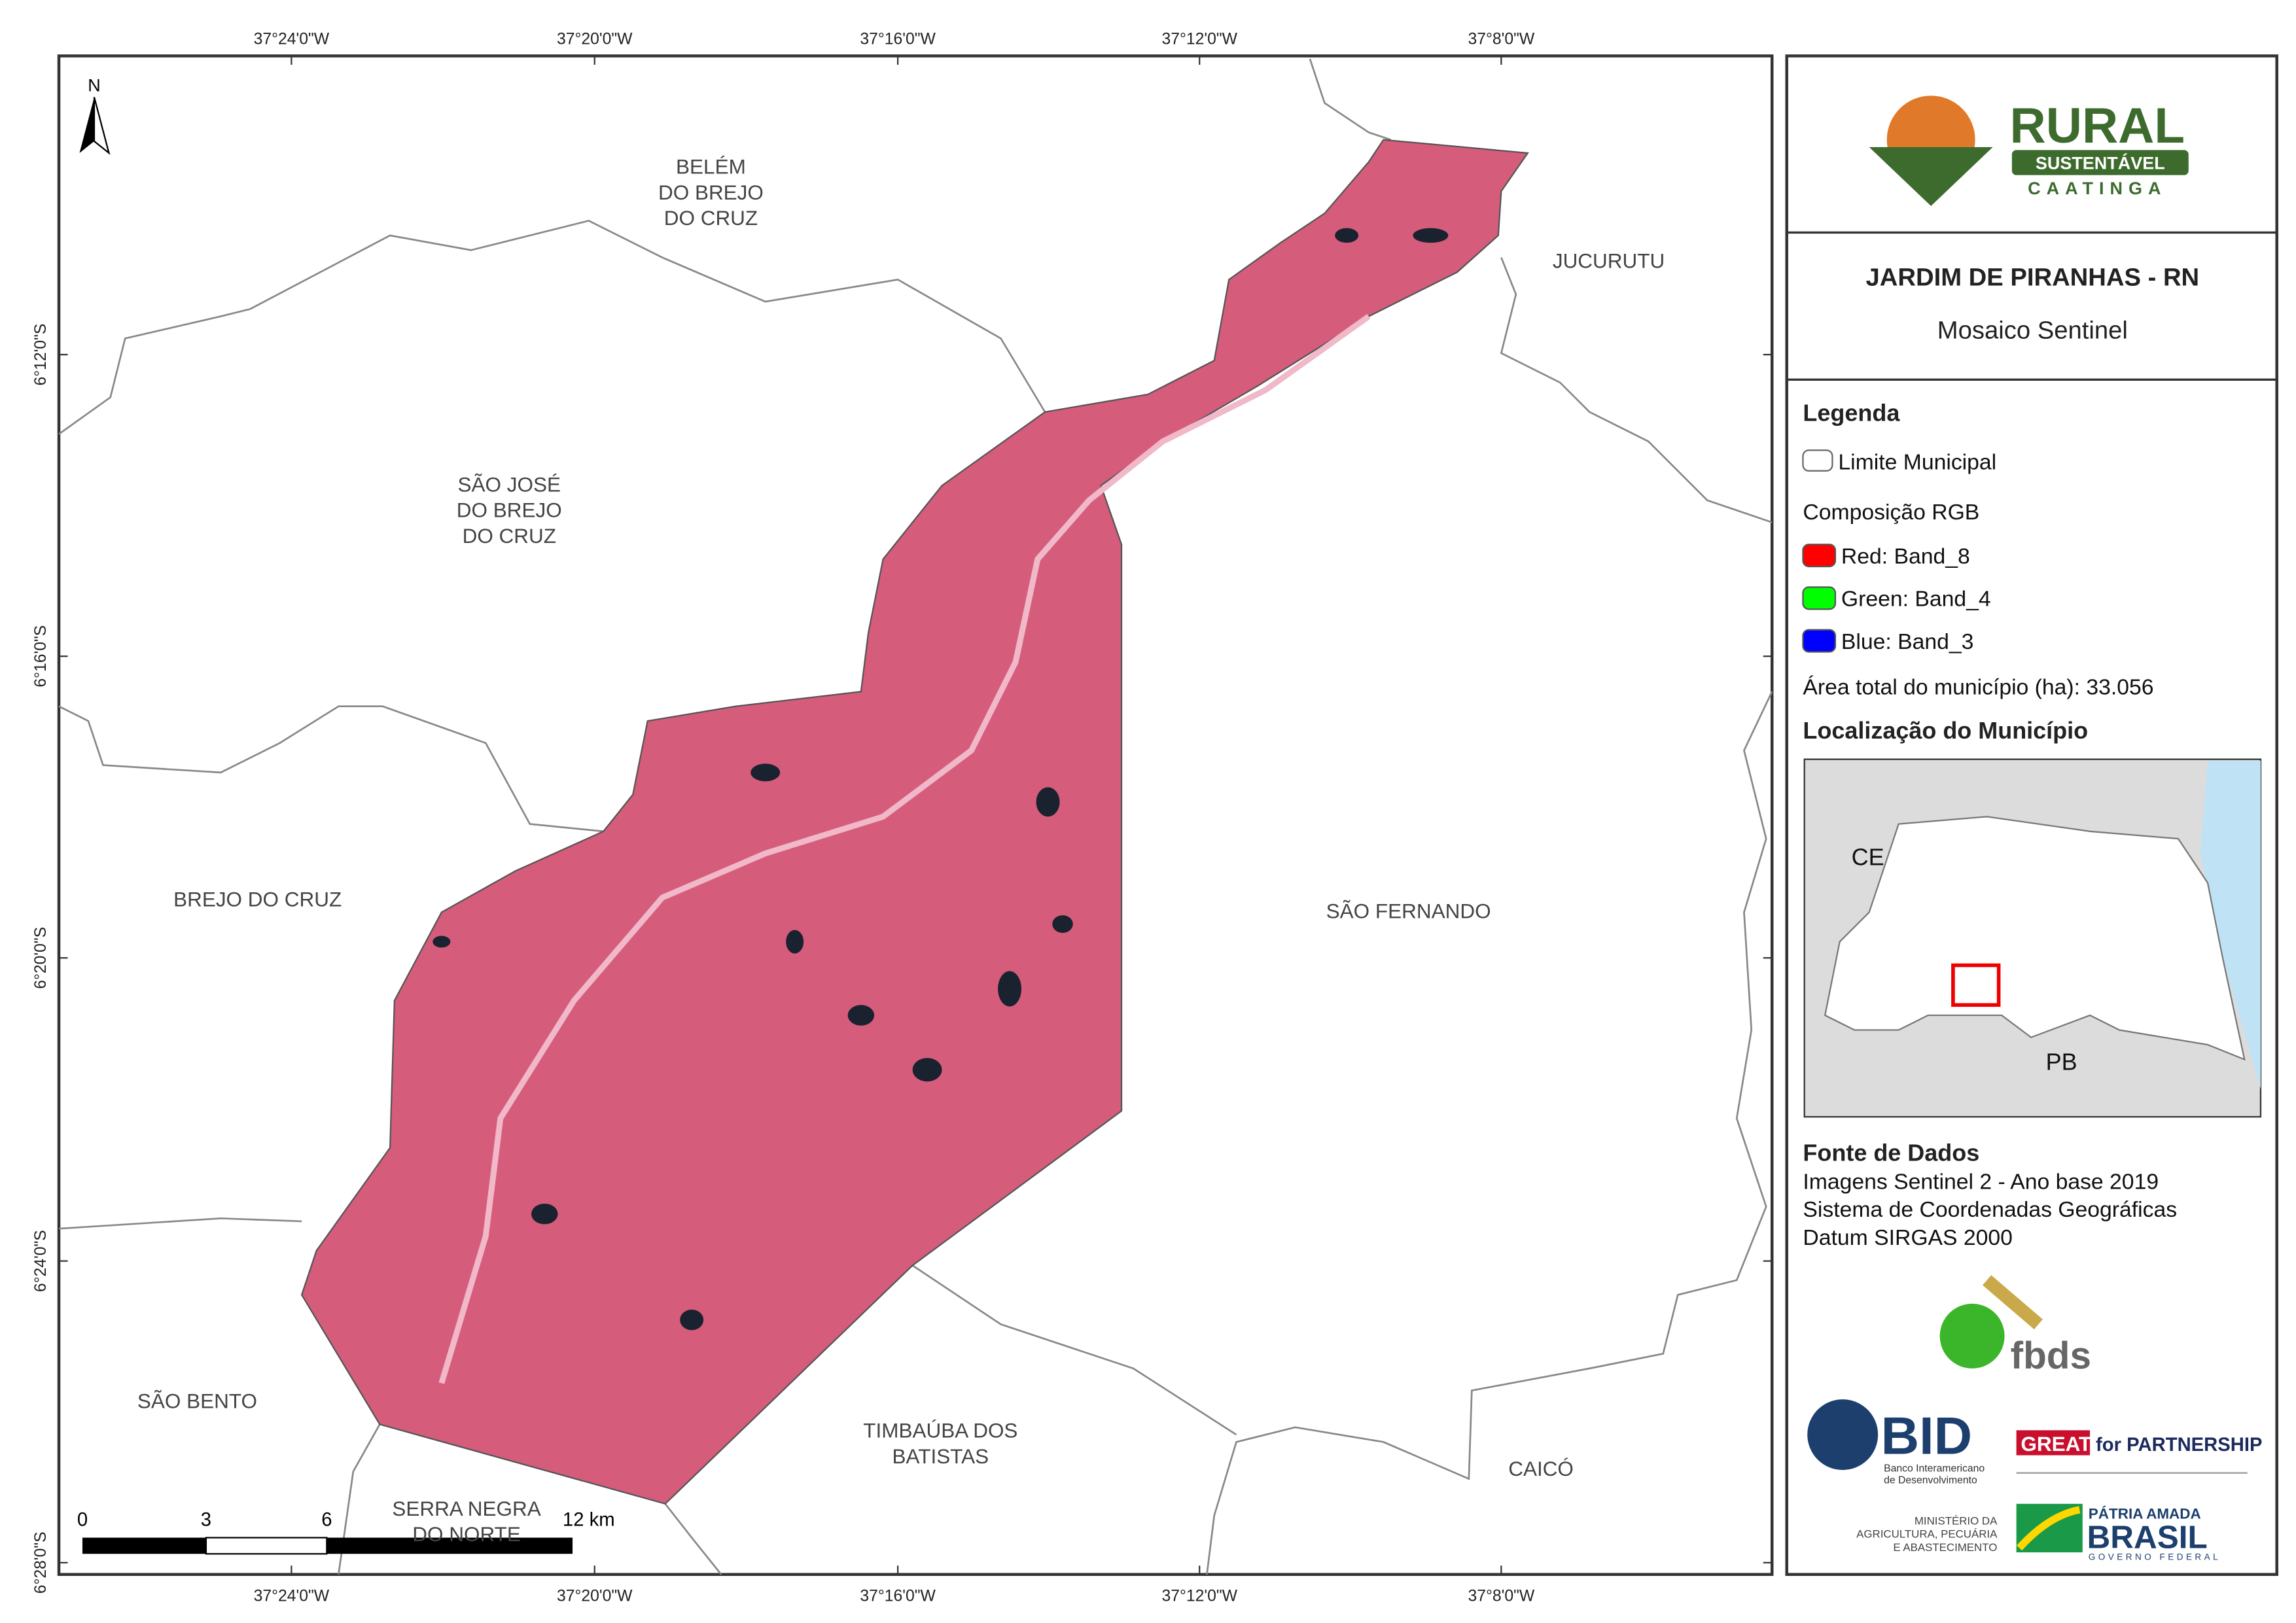  I want to click on great-text: GREAT, so click(2056, 1444).